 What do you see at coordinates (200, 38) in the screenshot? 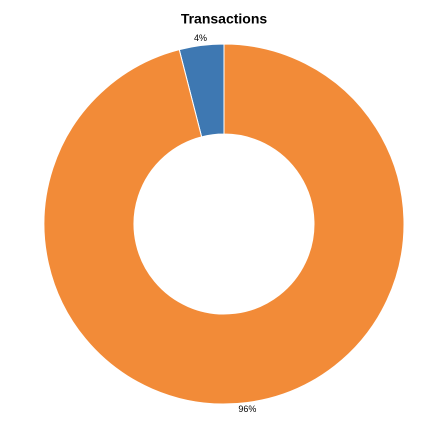
I see `slice-label: 4%` at bounding box center [200, 38].